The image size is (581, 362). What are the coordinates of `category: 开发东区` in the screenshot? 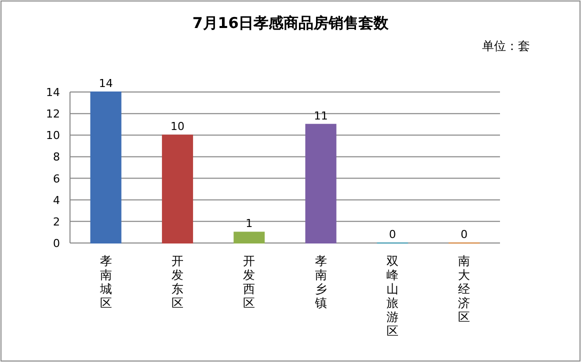 It's located at (178, 282).